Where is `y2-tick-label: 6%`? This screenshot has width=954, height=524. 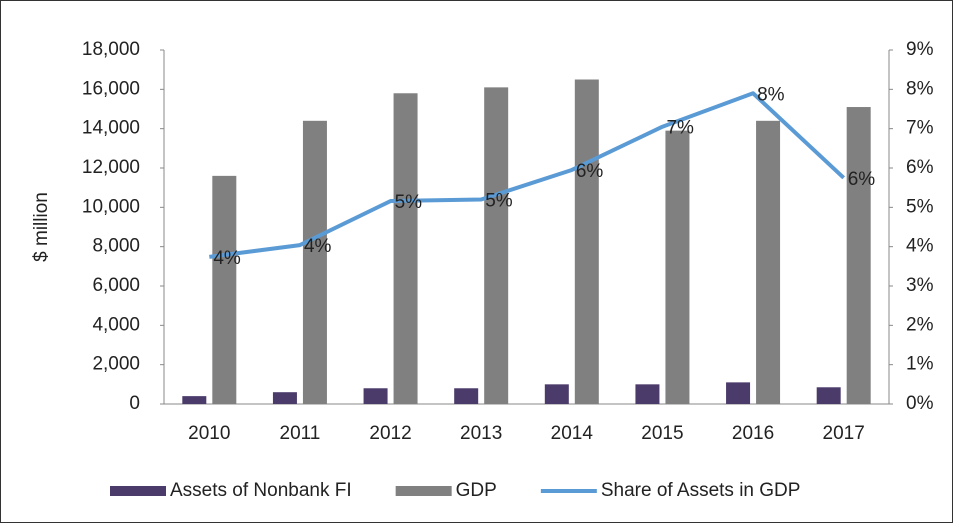
y2-tick-label: 6% is located at coordinates (920, 167).